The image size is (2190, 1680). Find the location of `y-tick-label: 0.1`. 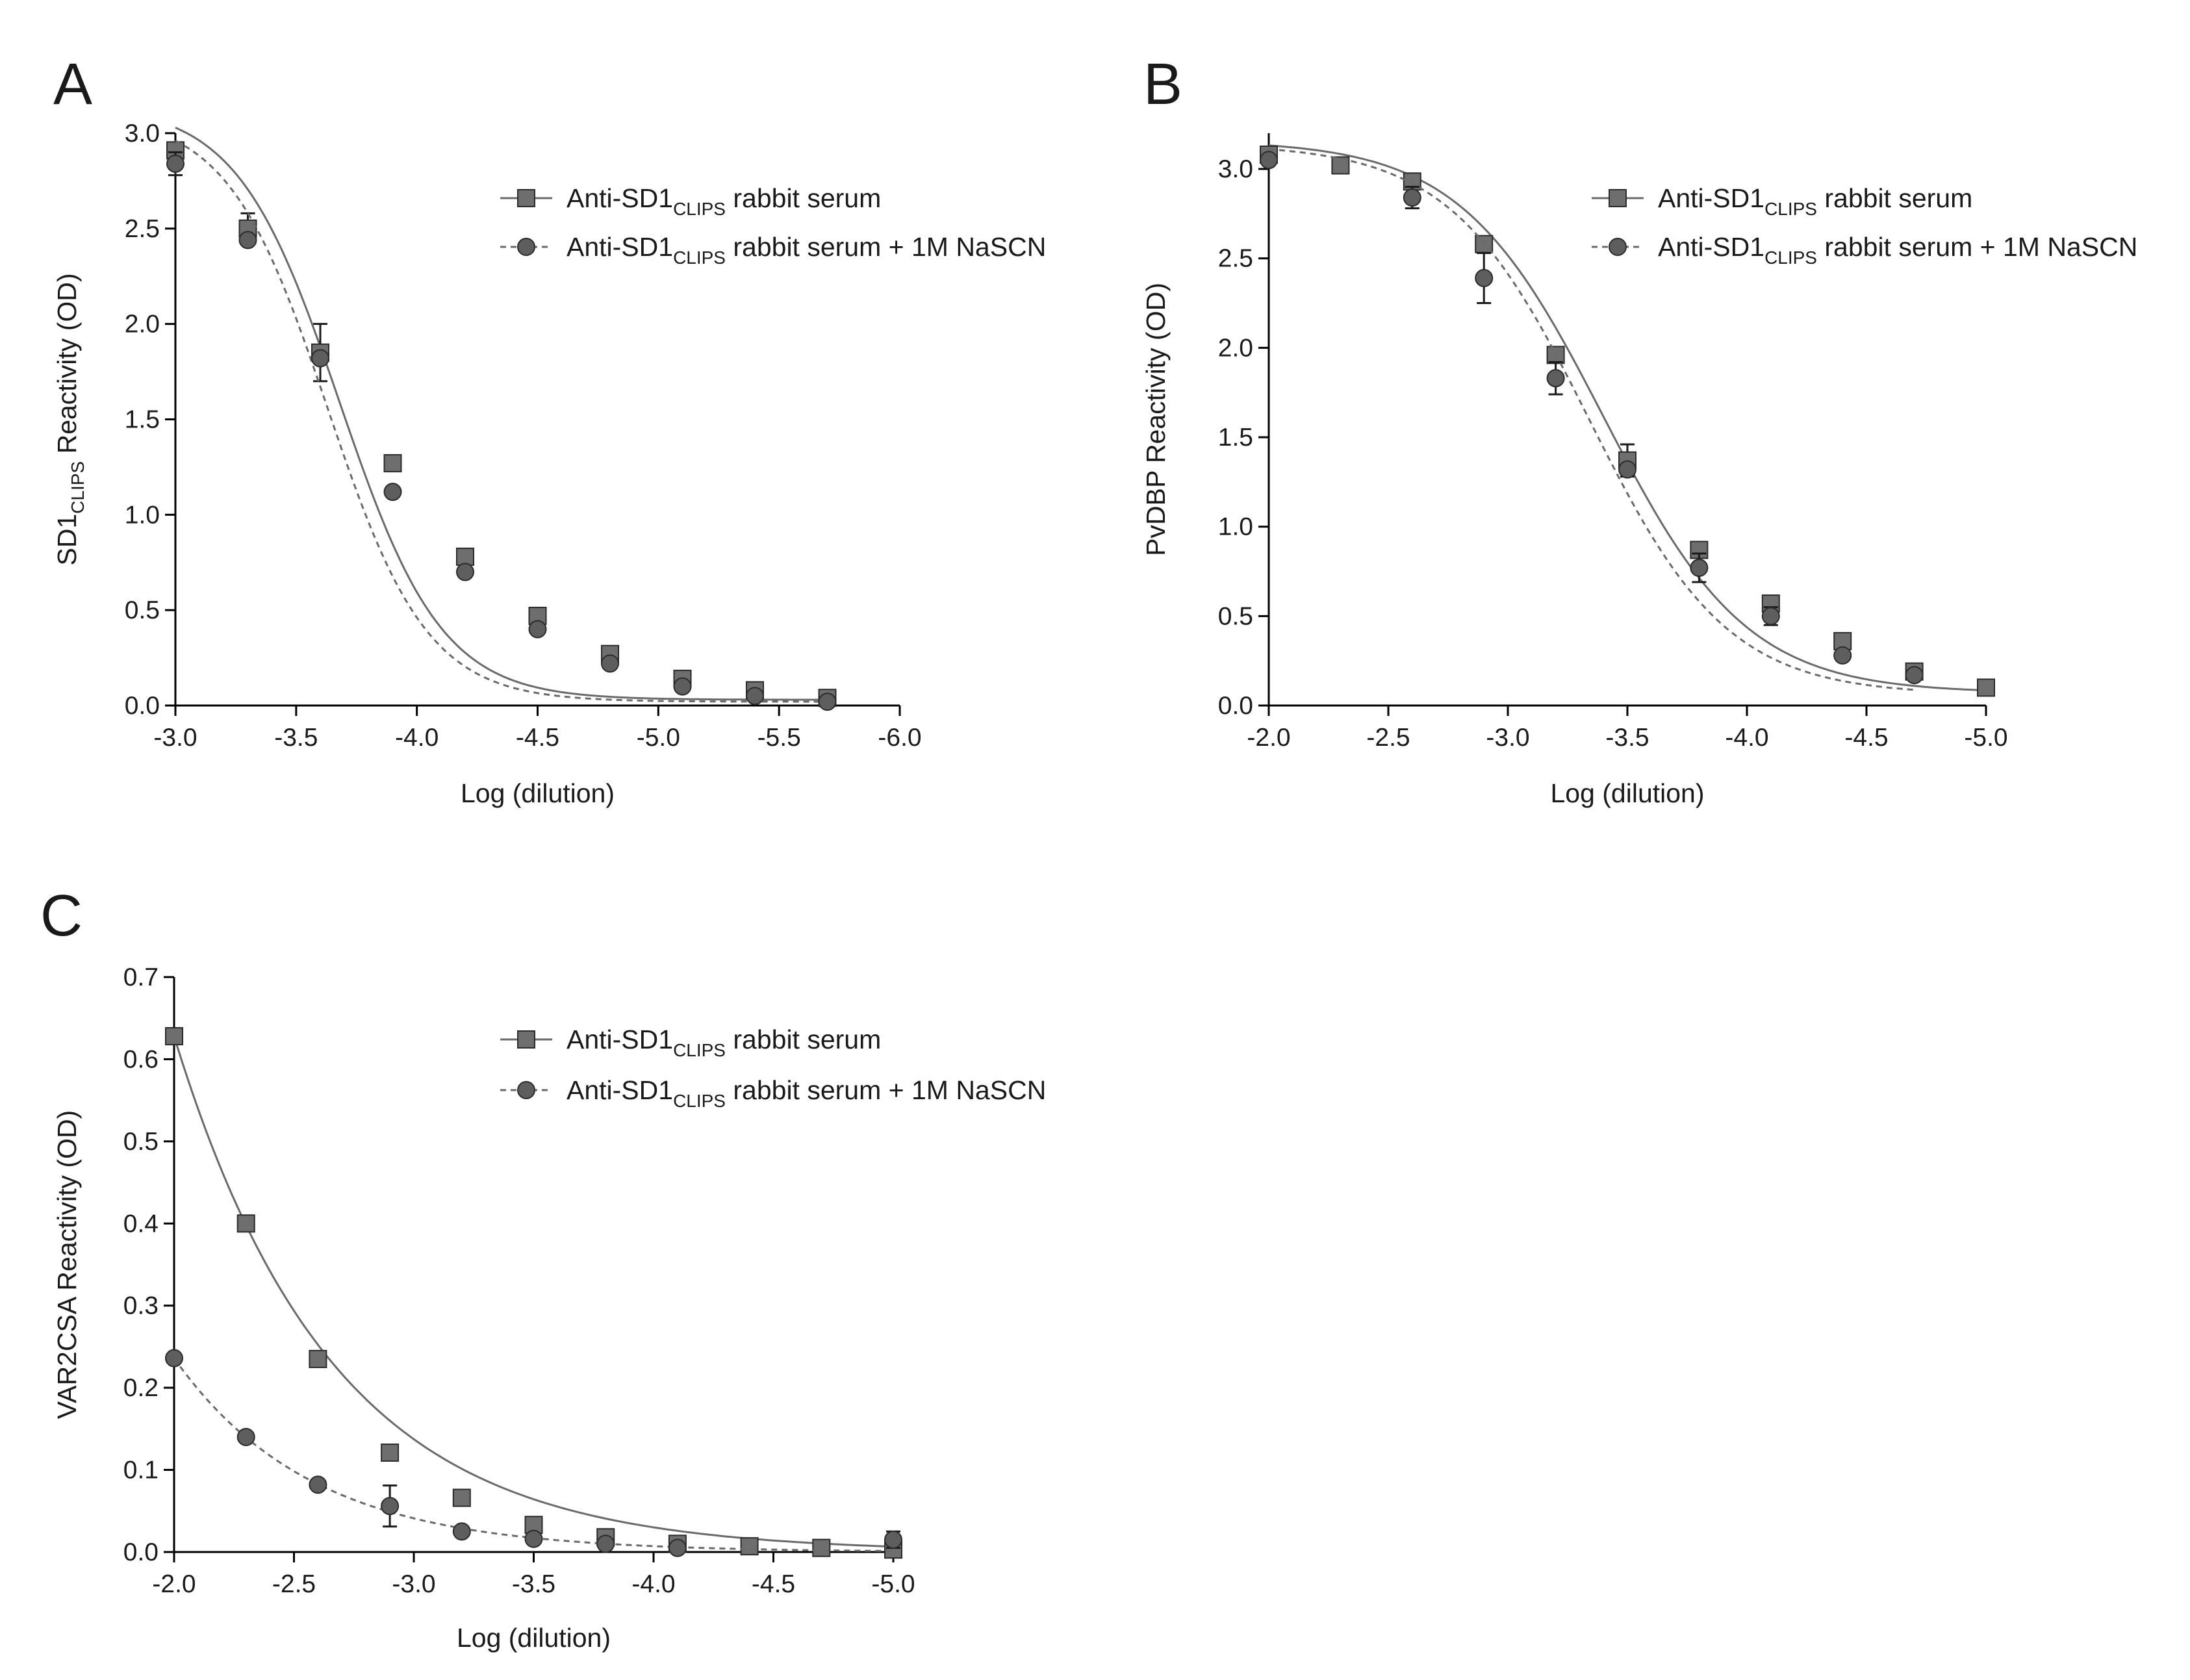

y-tick-label: 0.1 is located at coordinates (141, 1470).